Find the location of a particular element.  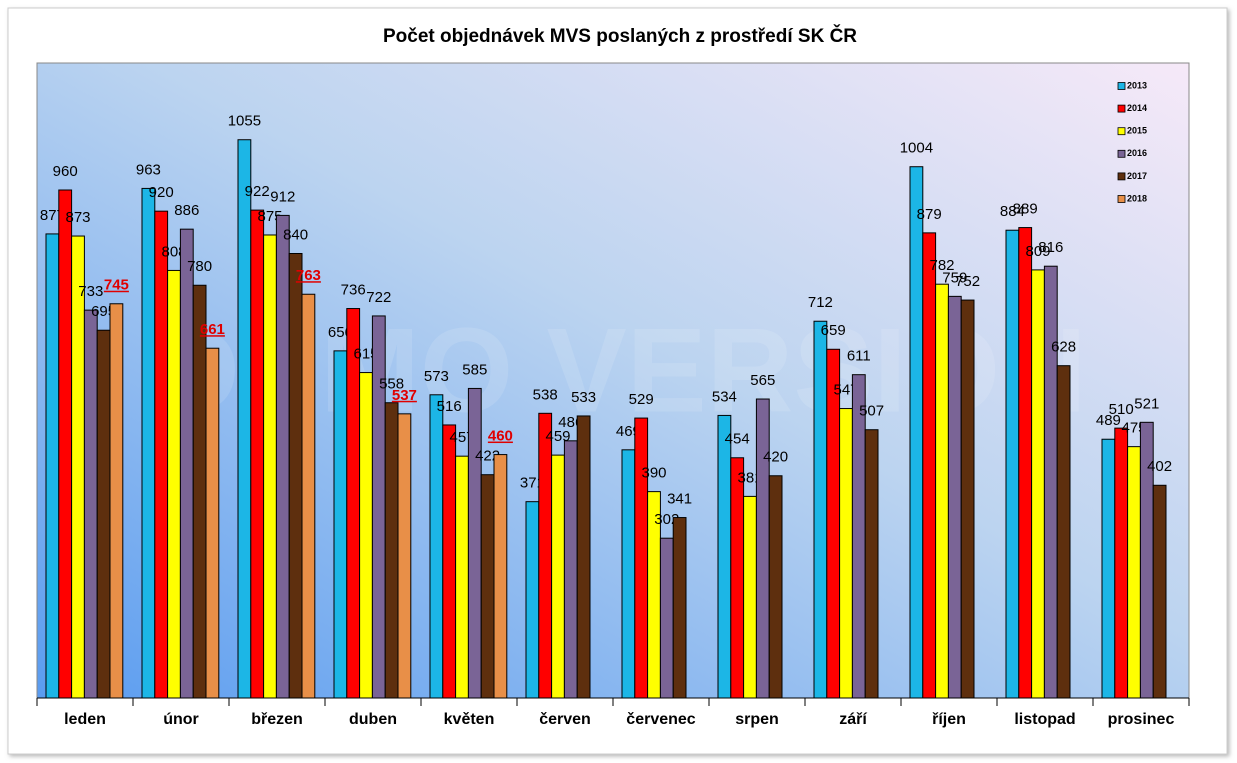

legend-label: 2018 is located at coordinates (1137, 198).